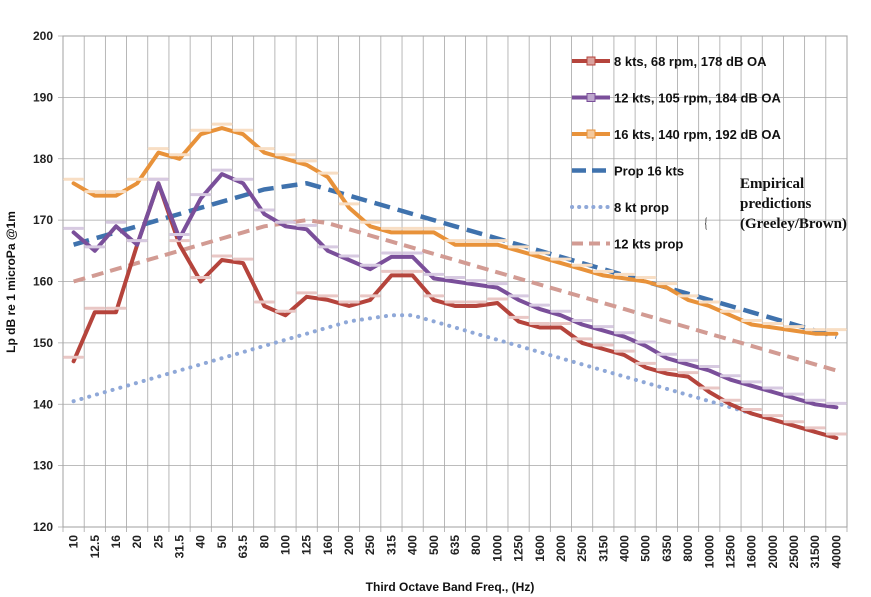 This screenshot has width=871, height=597. Describe the element at coordinates (730, 552) in the screenshot. I see `x-tick-label: 12500` at that location.